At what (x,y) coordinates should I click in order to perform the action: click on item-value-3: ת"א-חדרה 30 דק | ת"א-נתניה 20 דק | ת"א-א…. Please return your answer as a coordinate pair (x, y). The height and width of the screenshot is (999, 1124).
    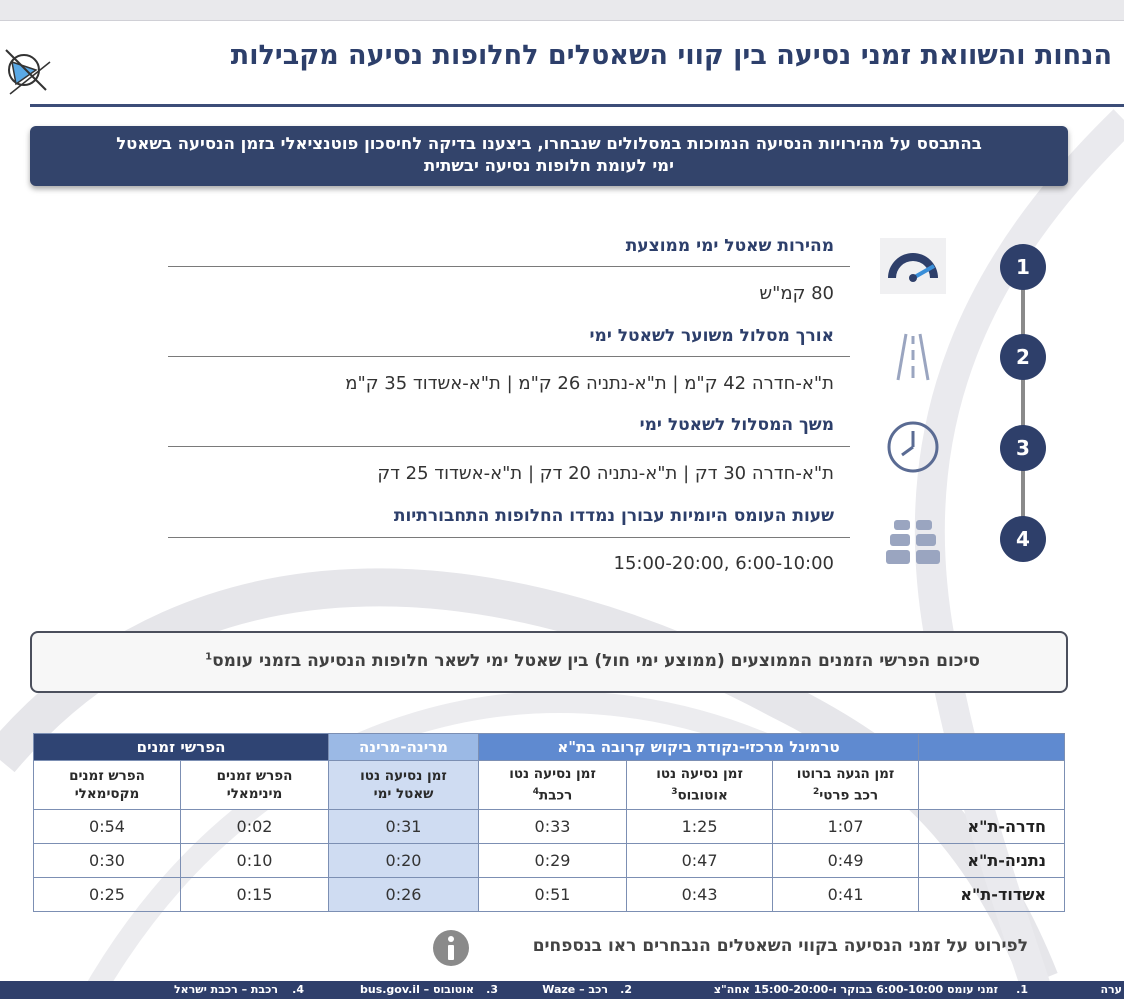
    Looking at the image, I should click on (605, 473).